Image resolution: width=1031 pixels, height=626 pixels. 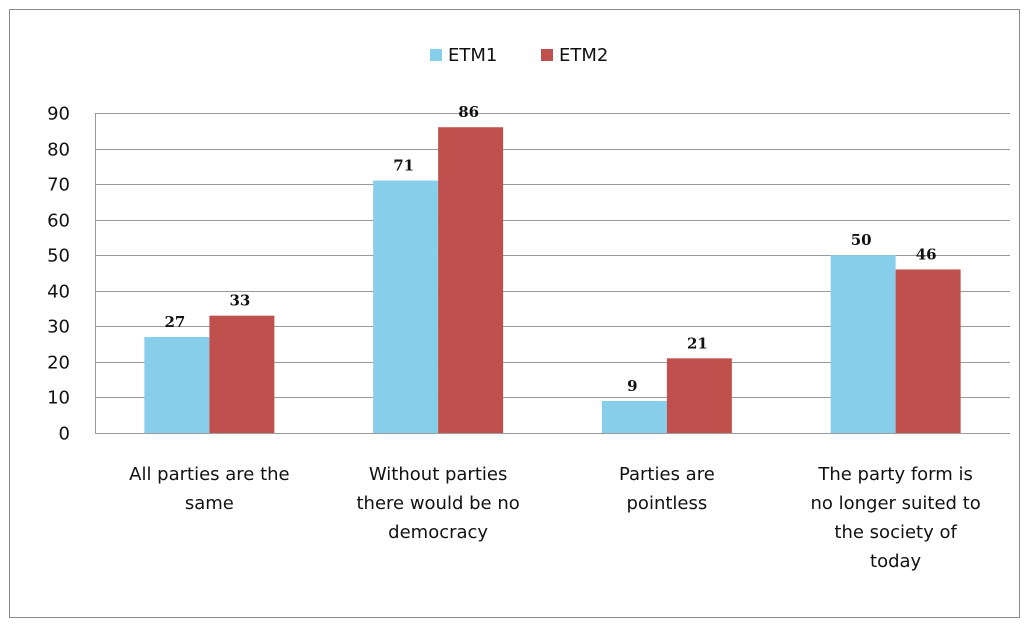 What do you see at coordinates (64, 434) in the screenshot?
I see `y-tick-label: 0` at bounding box center [64, 434].